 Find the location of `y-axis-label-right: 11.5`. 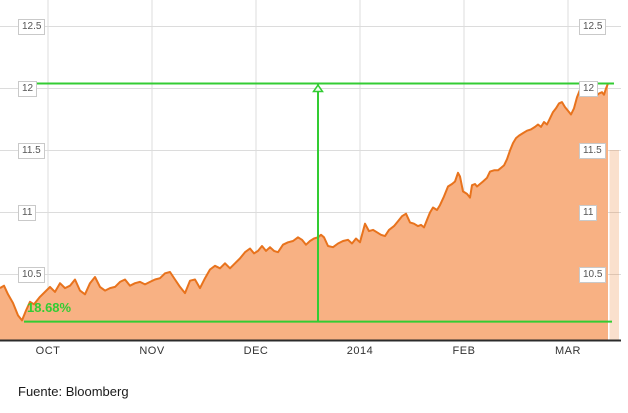

y-axis-label-right: 11.5 is located at coordinates (592, 150).